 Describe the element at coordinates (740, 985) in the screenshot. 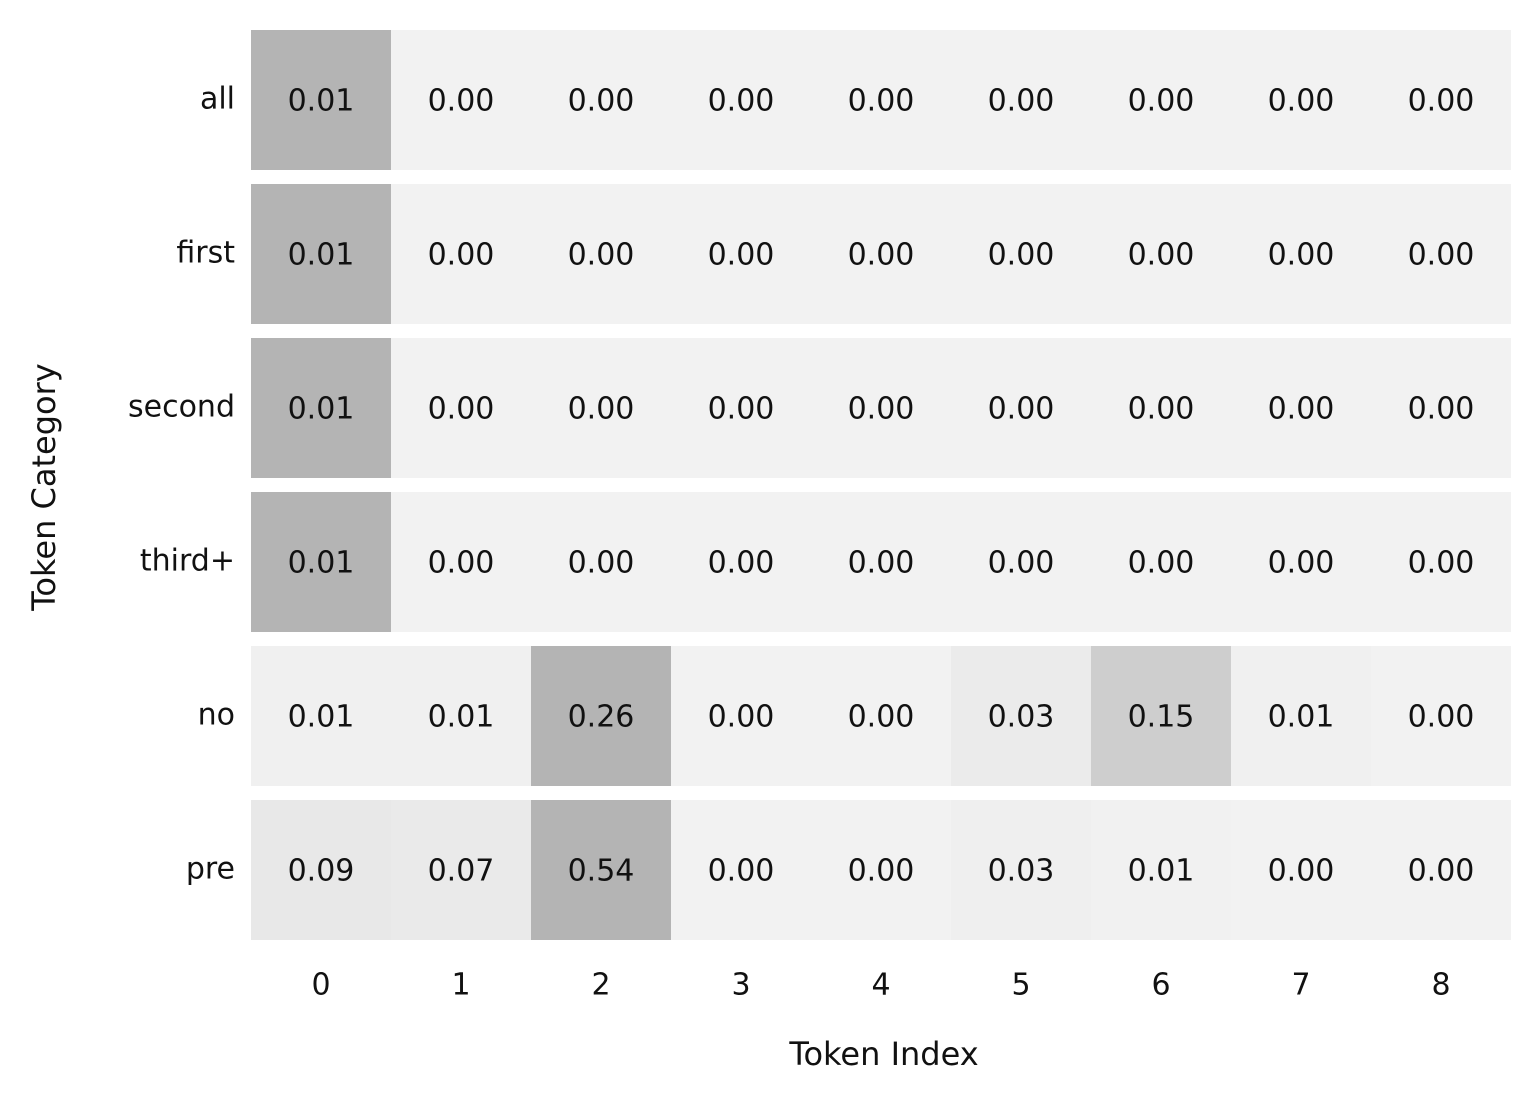

I see `x-tick-label: 3` at that location.